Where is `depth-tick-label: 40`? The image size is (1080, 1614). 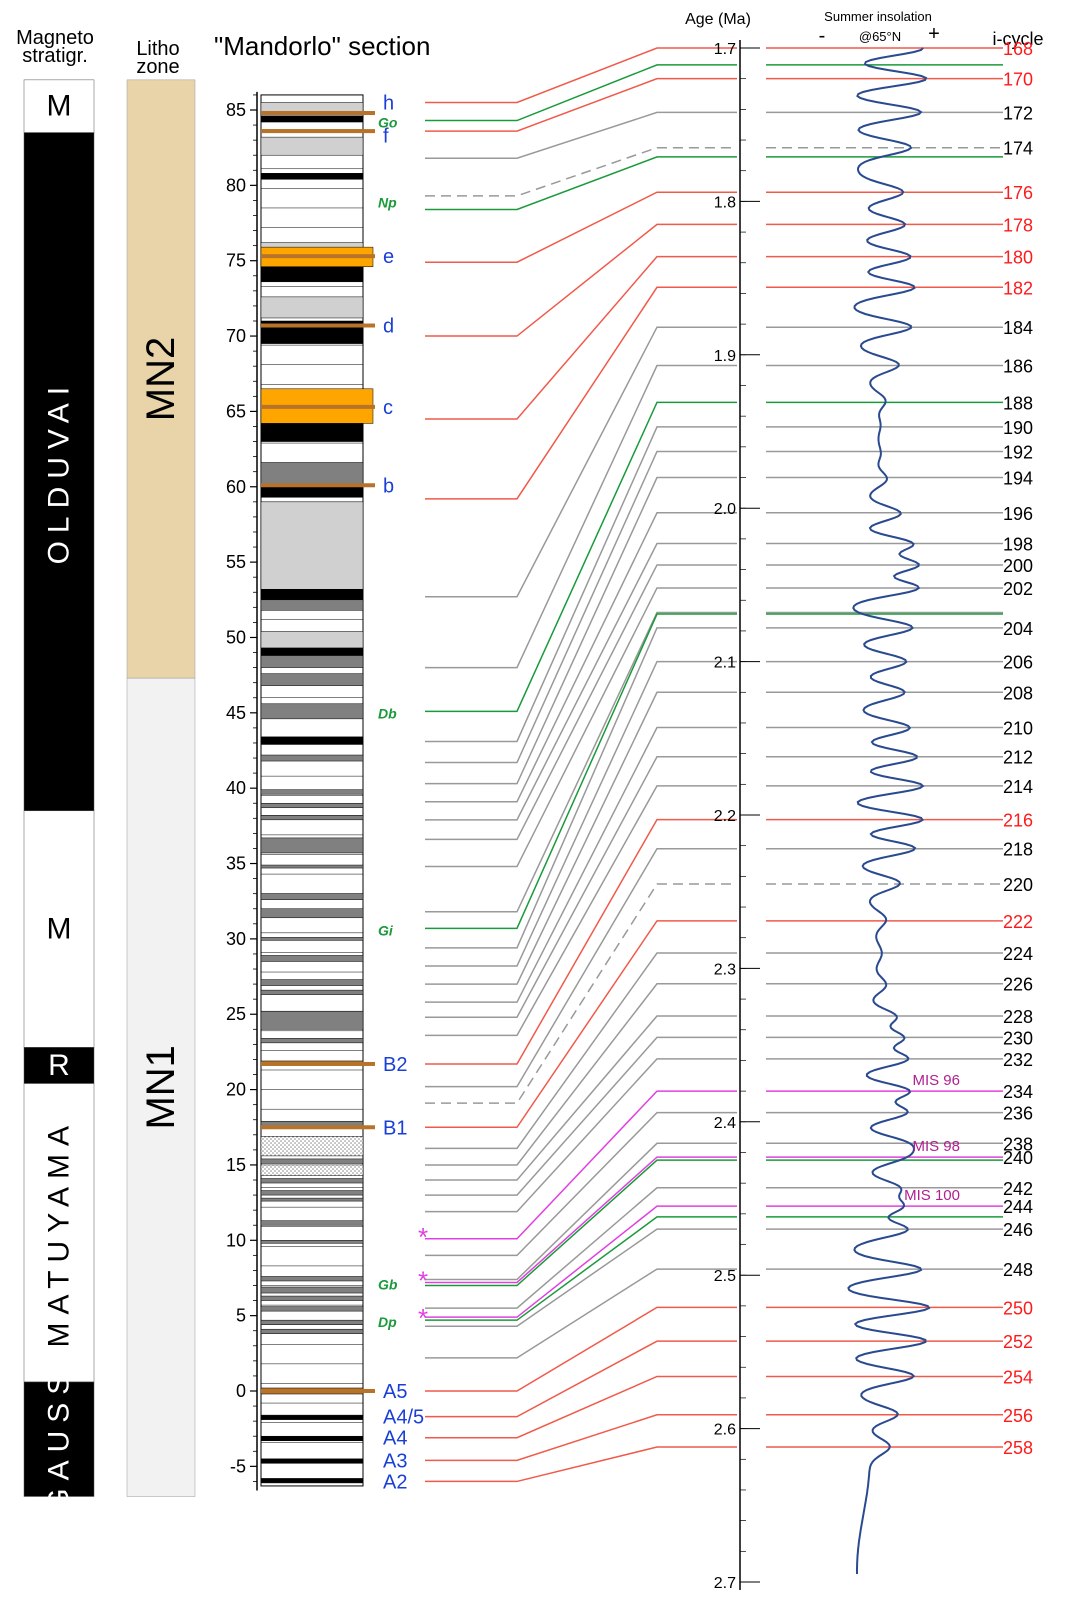
depth-tick-label: 40 is located at coordinates (236, 788).